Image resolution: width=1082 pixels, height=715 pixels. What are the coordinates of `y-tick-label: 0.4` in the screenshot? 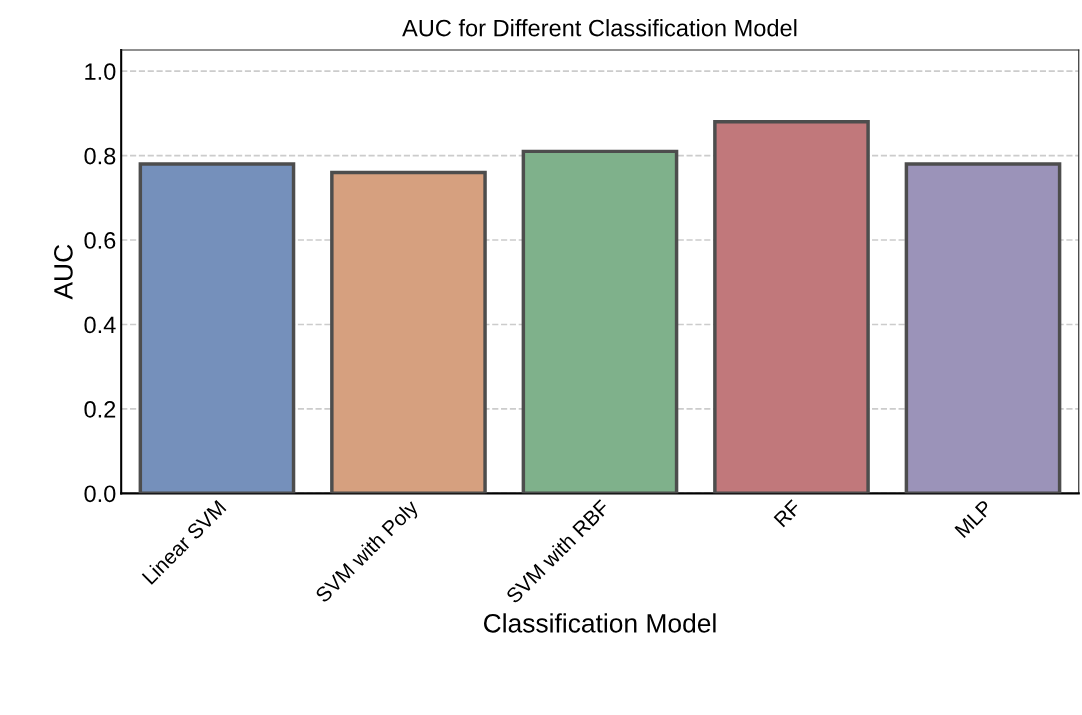 It's located at (100, 325).